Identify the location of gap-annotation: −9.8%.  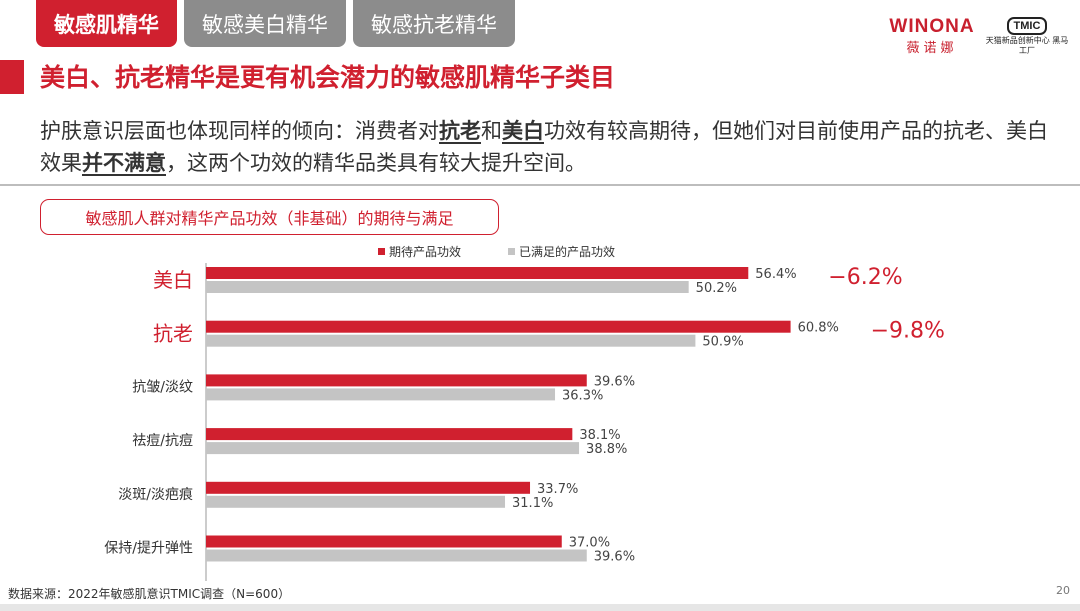
(908, 331).